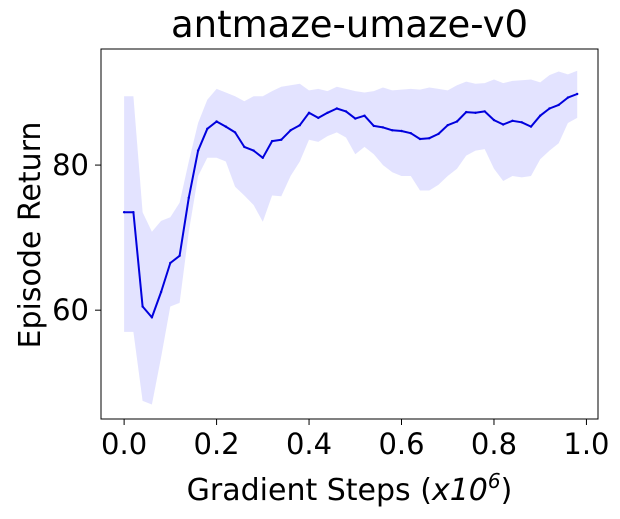 The width and height of the screenshot is (620, 519). Describe the element at coordinates (124, 444) in the screenshot. I see `x-tick-label: 0.0` at that location.